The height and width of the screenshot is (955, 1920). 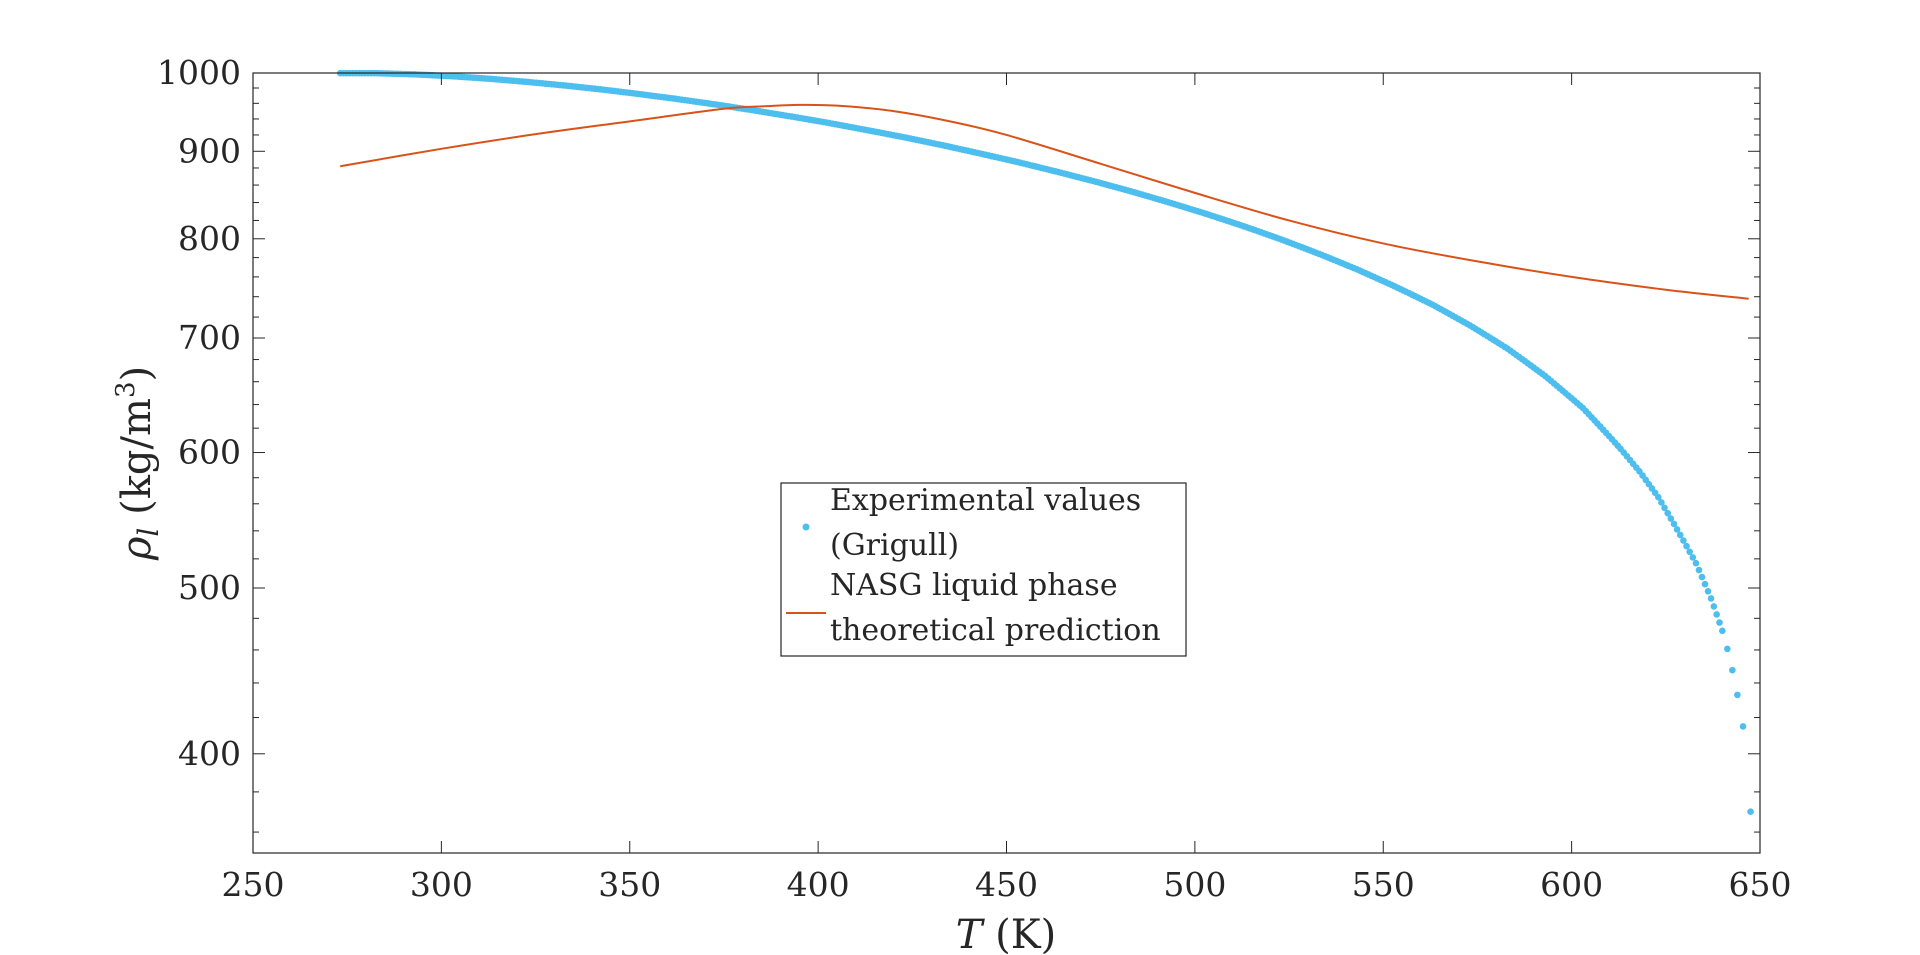 What do you see at coordinates (894, 545) in the screenshot?
I see `legend-label-experimental-line2: (Grigull)` at bounding box center [894, 545].